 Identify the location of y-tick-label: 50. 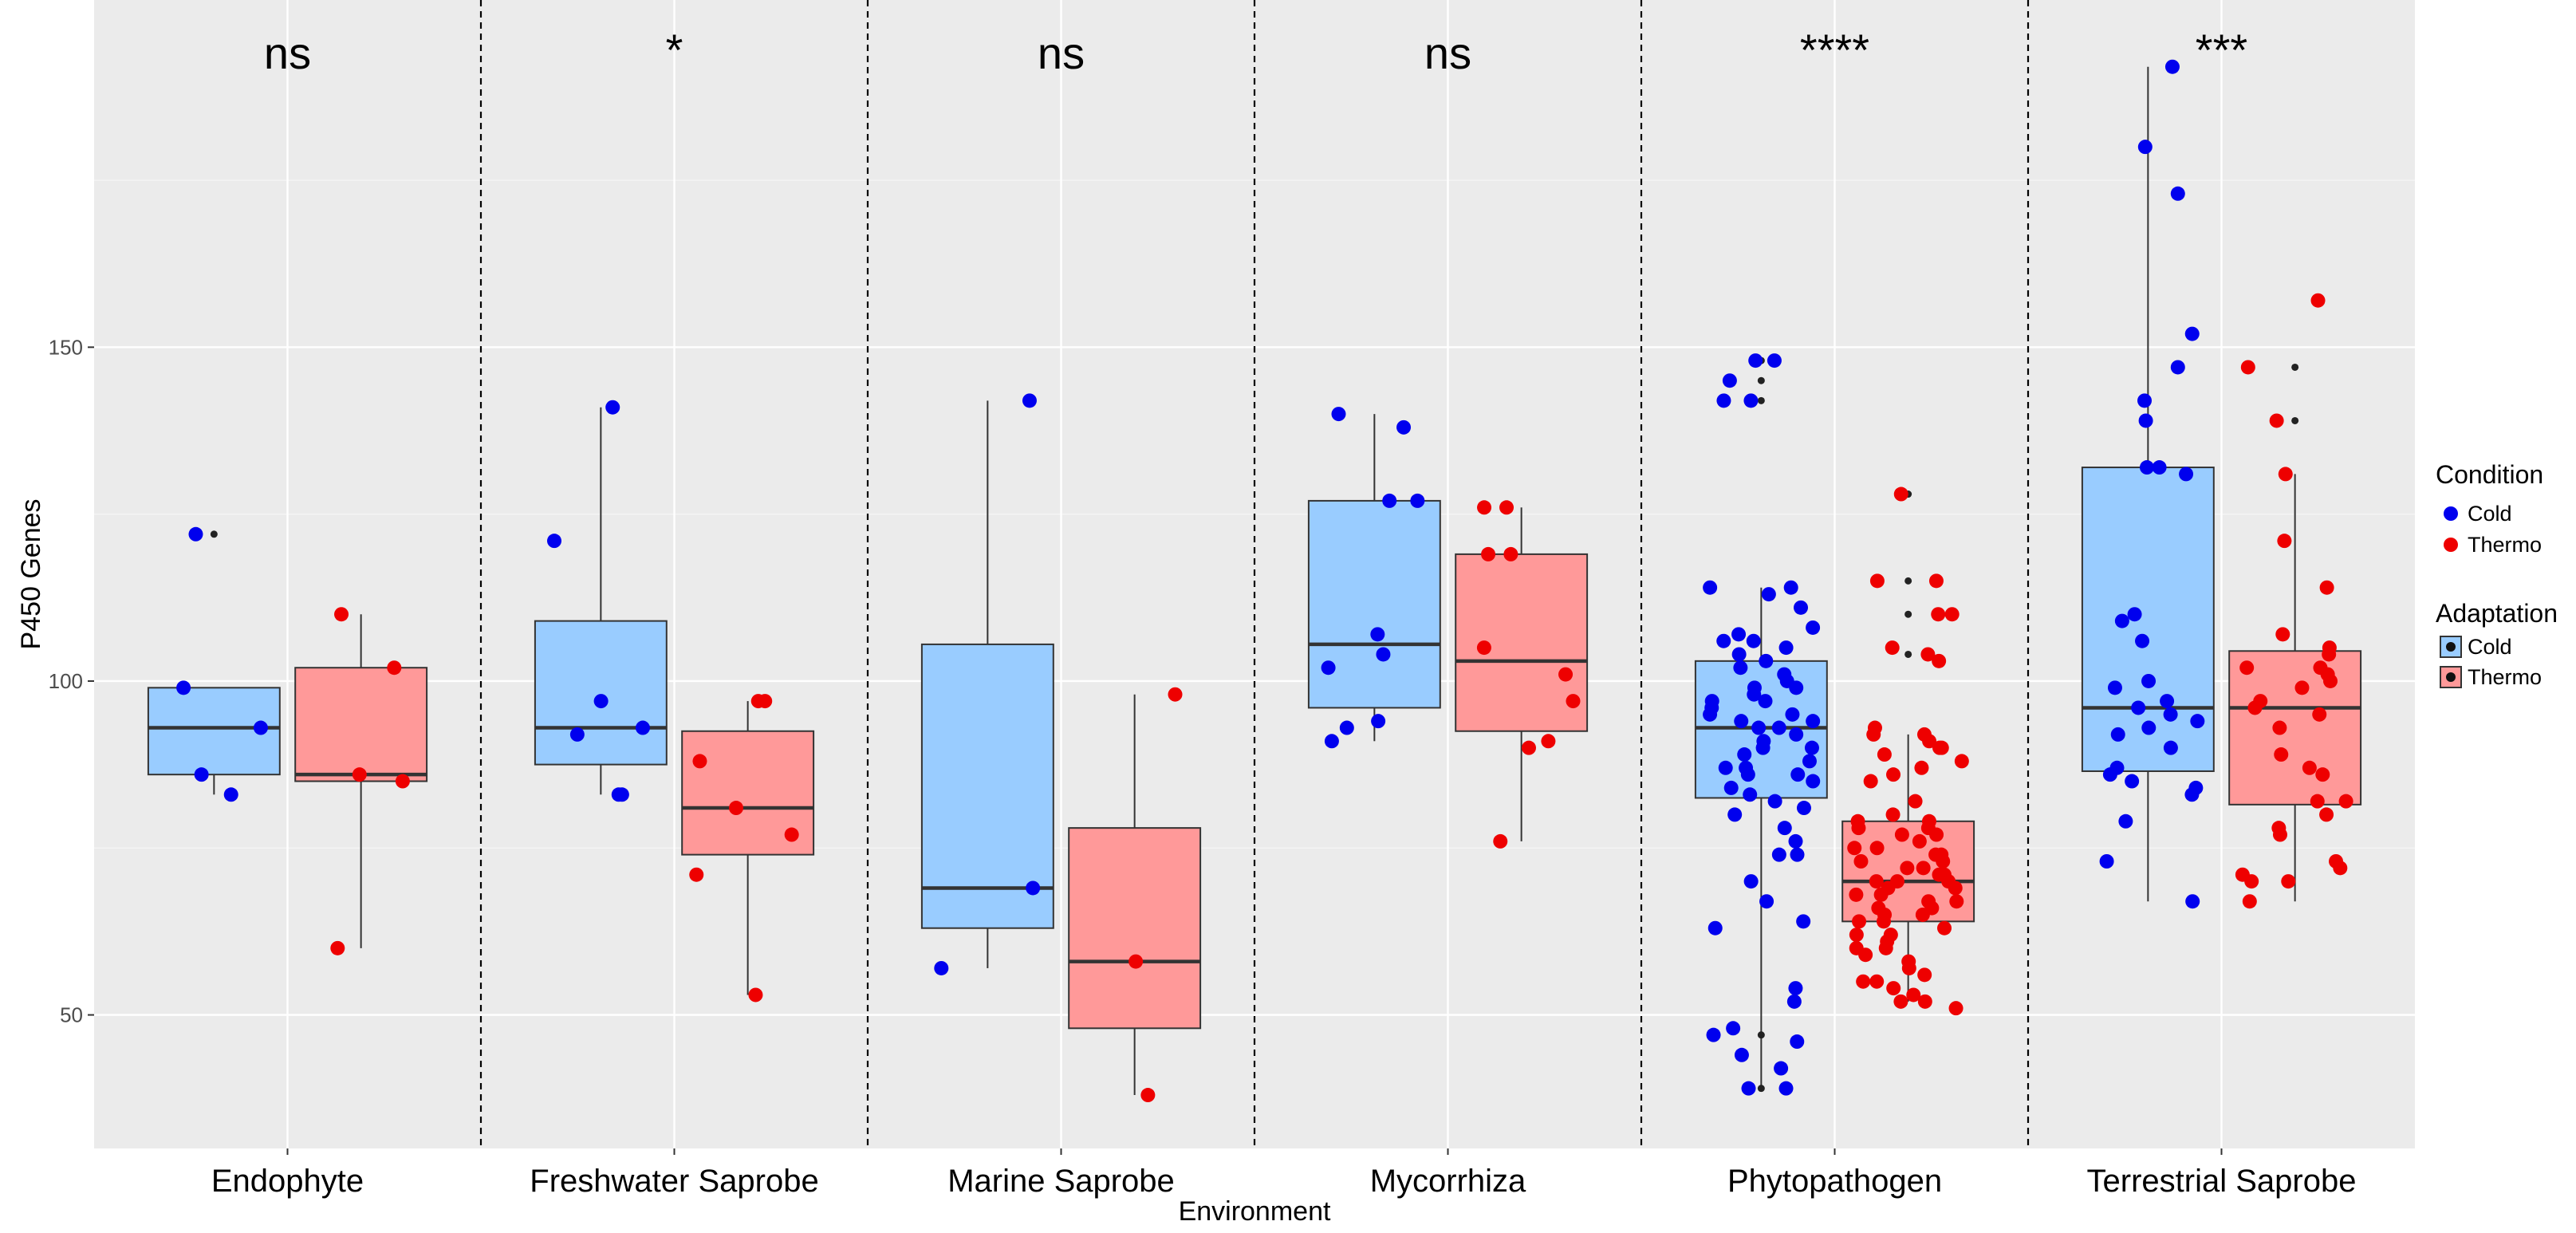
(71, 1015).